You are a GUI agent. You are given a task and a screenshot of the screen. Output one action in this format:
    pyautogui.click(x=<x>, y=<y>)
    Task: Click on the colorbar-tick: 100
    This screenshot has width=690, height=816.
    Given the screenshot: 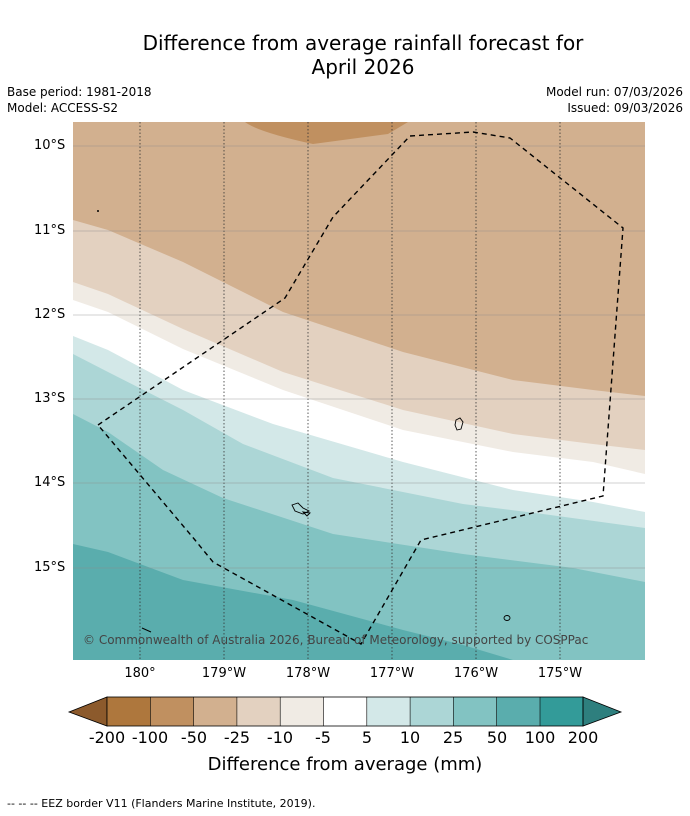 What is the action you would take?
    pyautogui.click(x=540, y=737)
    